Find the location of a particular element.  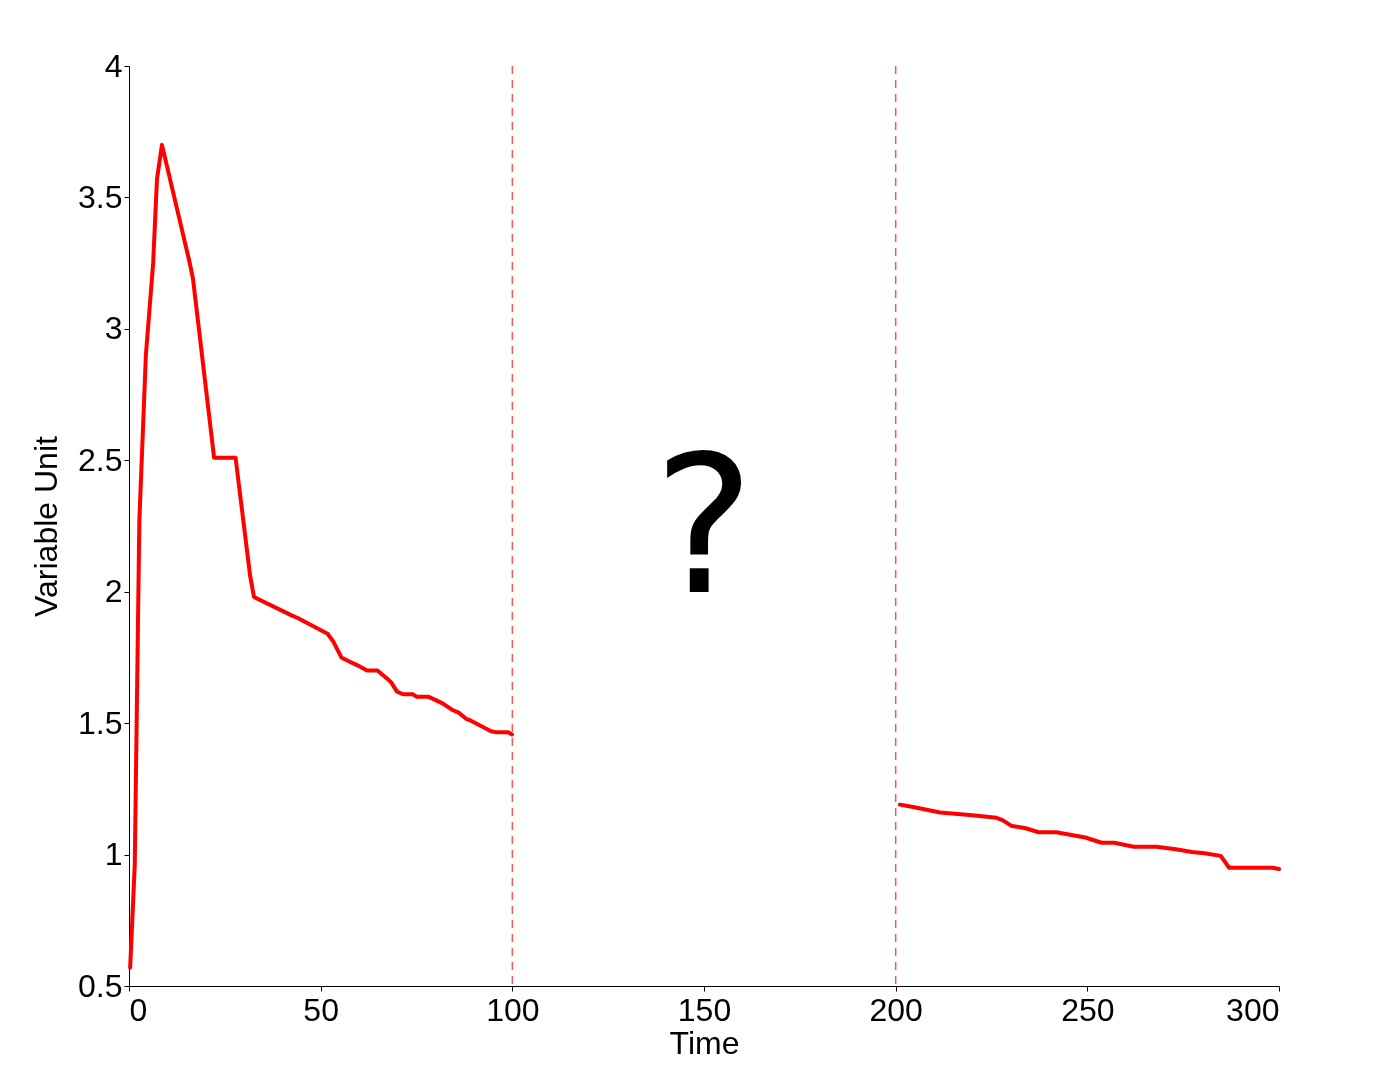

x-tick-label: 300 is located at coordinates (1253, 1009).